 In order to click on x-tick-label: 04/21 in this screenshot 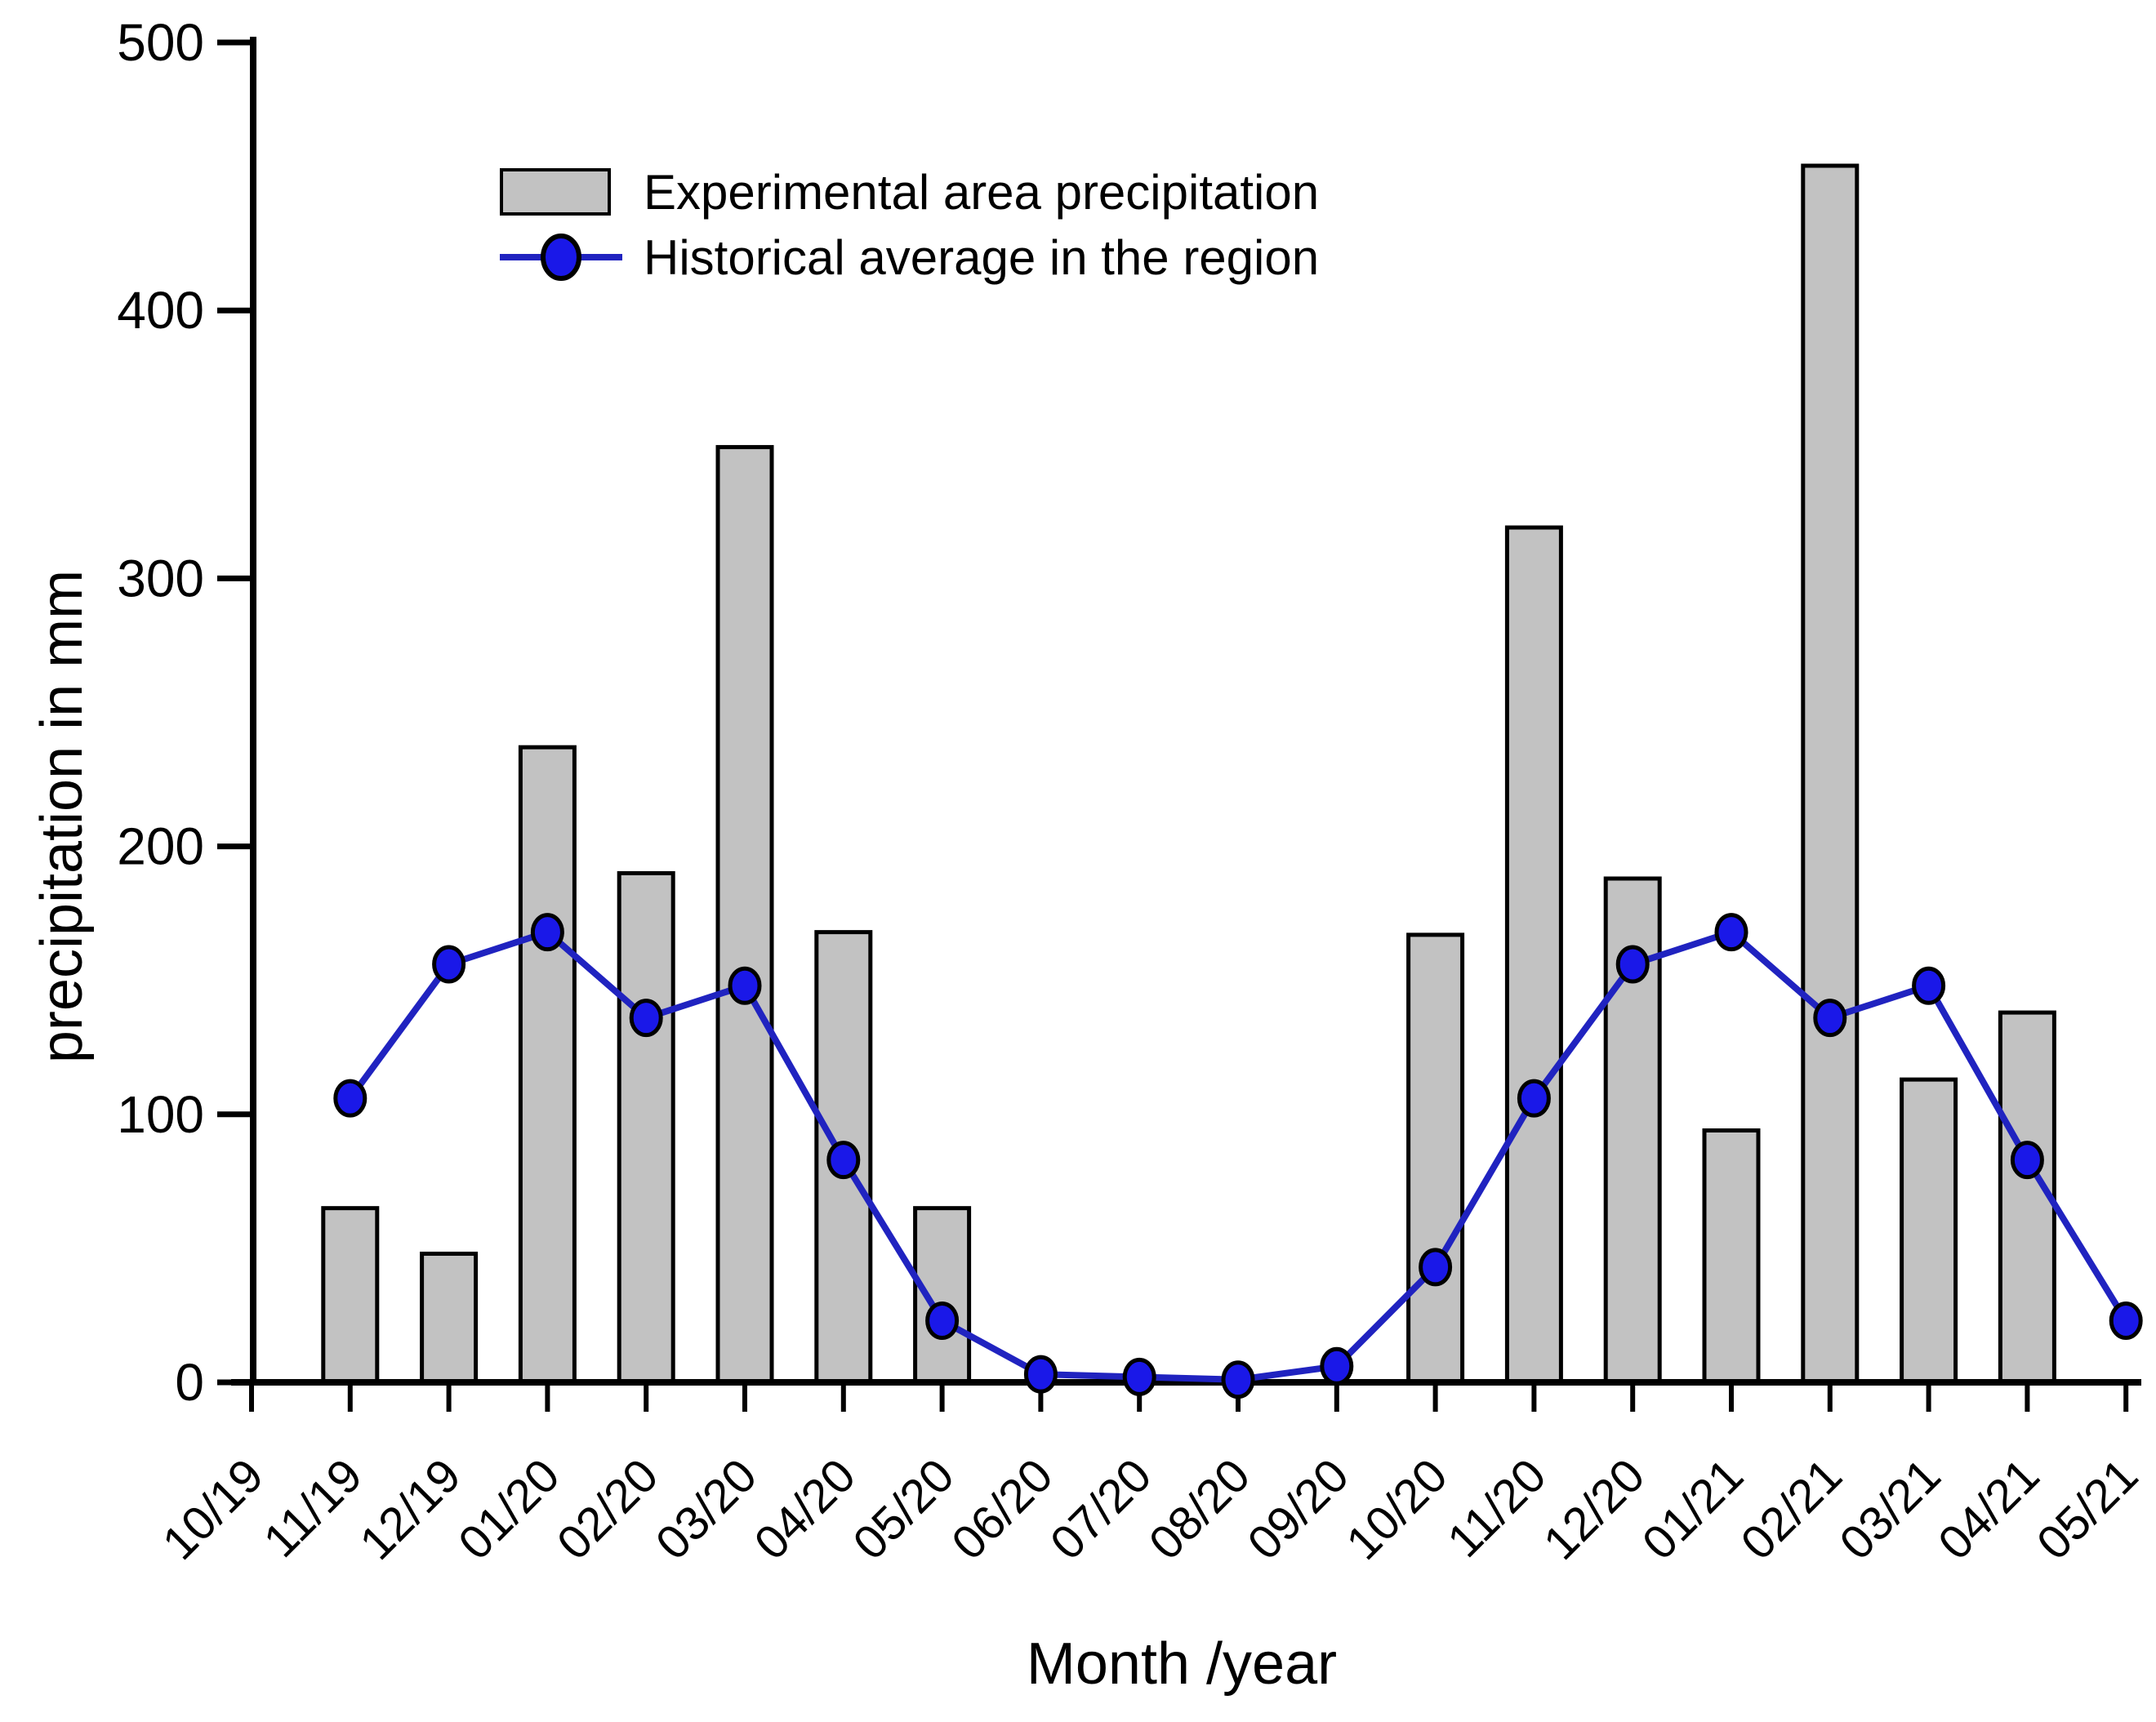, I will do `click(1989, 1509)`.